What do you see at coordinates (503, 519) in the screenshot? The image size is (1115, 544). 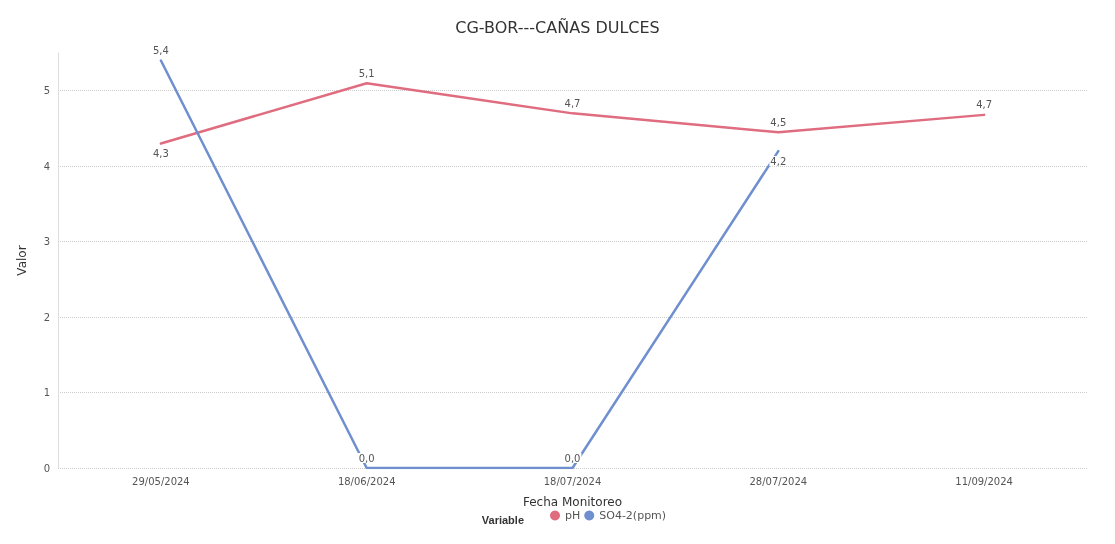 I see `legend-title: Variable` at bounding box center [503, 519].